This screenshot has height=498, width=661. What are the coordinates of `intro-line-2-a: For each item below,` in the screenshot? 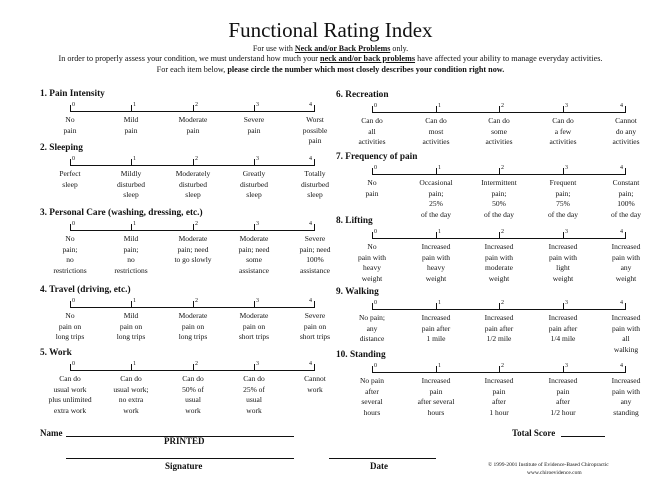 It's located at (192, 69).